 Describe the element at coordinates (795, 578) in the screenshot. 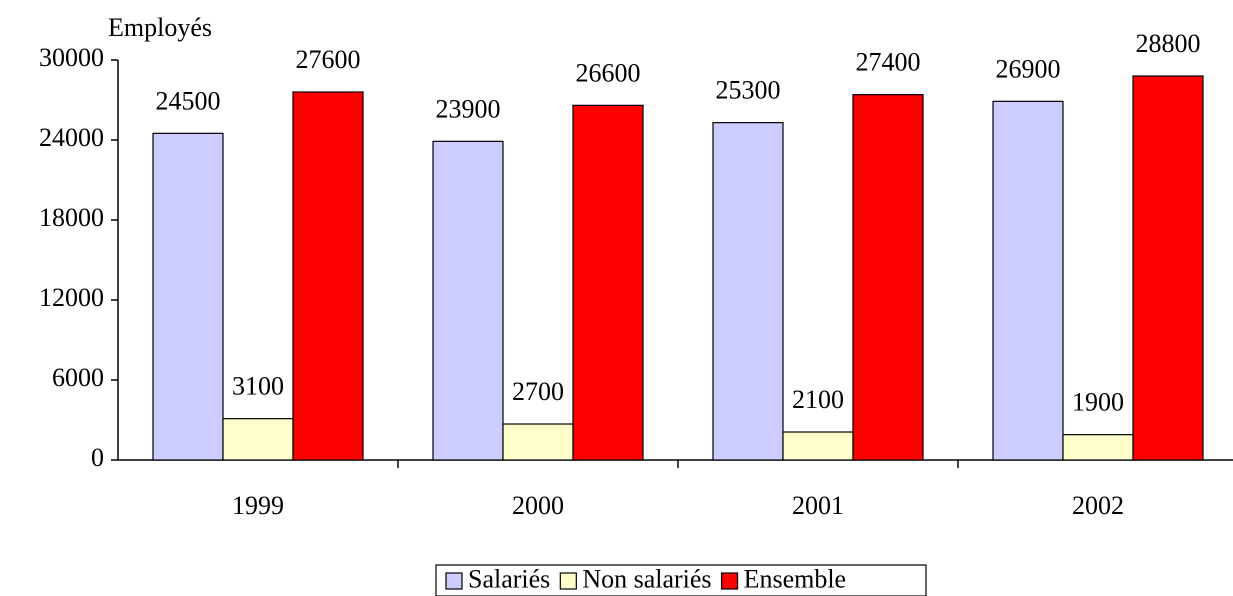

I see `legend-label: Ensemble` at that location.